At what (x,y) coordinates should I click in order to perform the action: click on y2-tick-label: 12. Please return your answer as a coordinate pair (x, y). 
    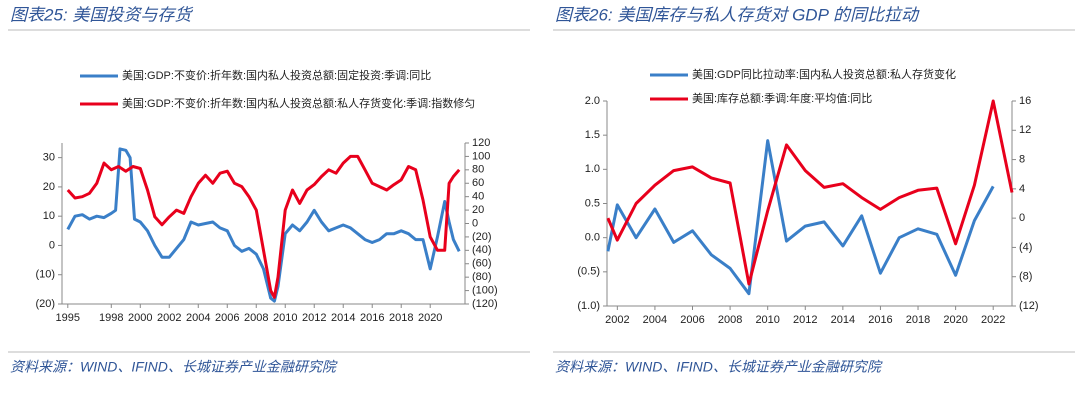
    Looking at the image, I should click on (1025, 130).